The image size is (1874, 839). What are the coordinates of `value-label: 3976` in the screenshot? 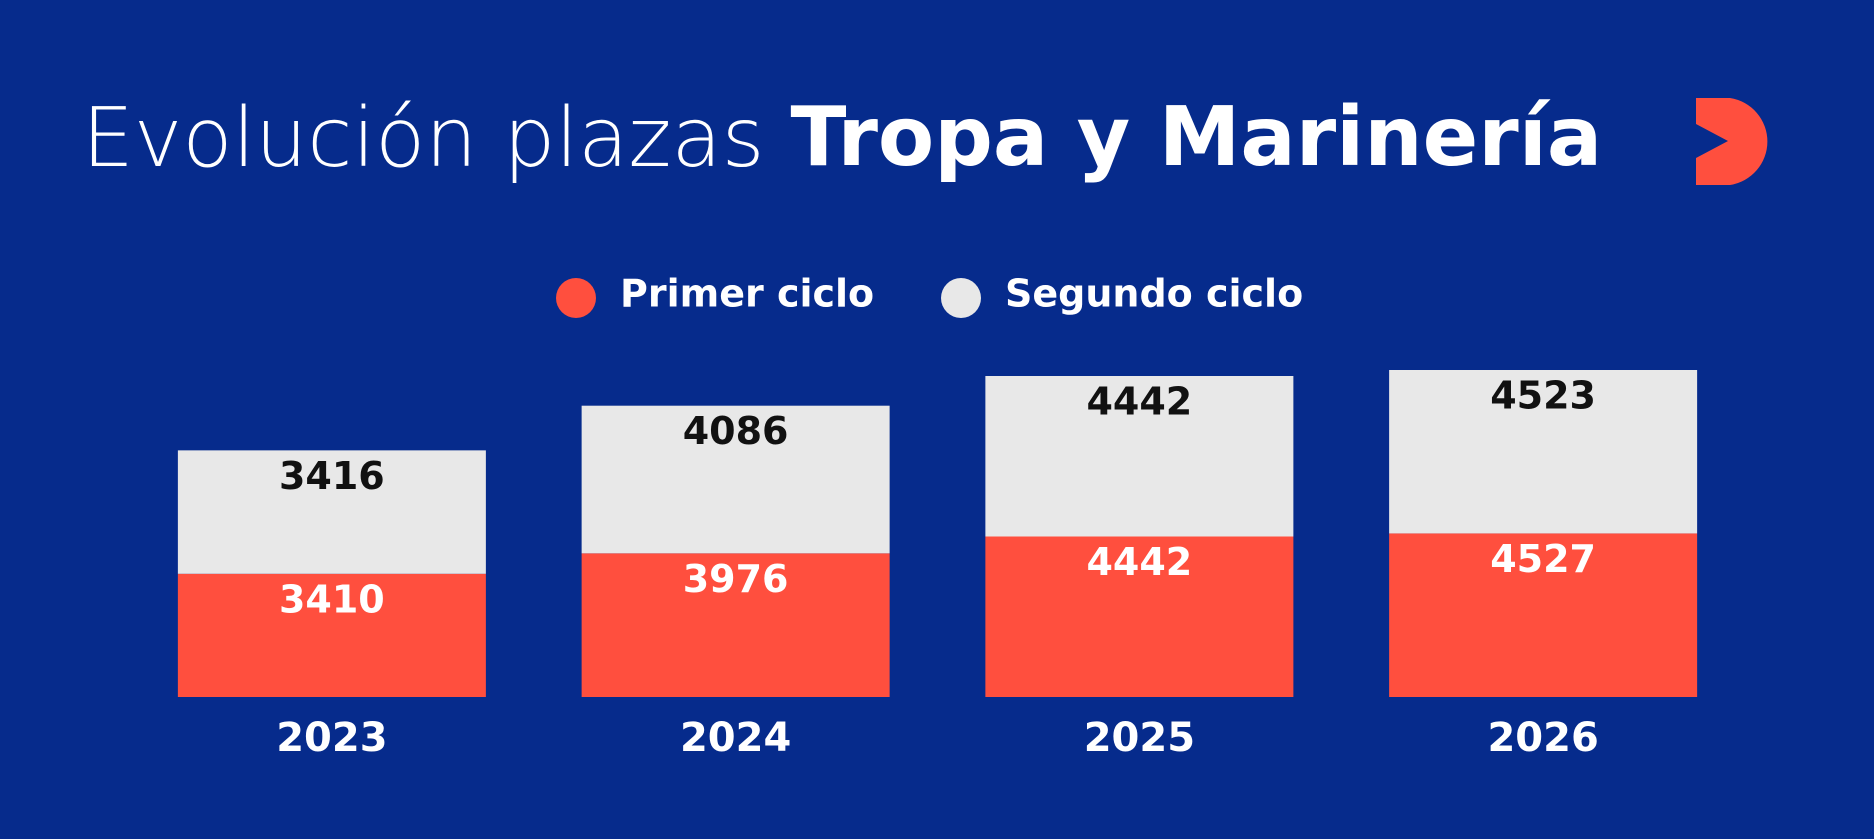 It's located at (736, 579).